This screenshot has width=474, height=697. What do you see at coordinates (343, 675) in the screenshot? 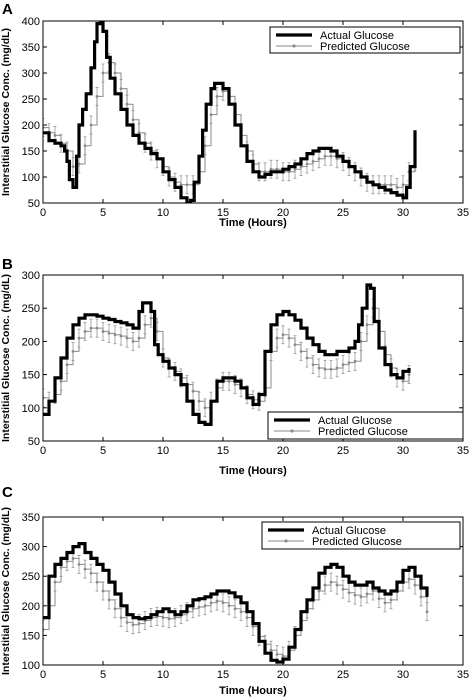
I see `x-tick-label: 25` at bounding box center [343, 675].